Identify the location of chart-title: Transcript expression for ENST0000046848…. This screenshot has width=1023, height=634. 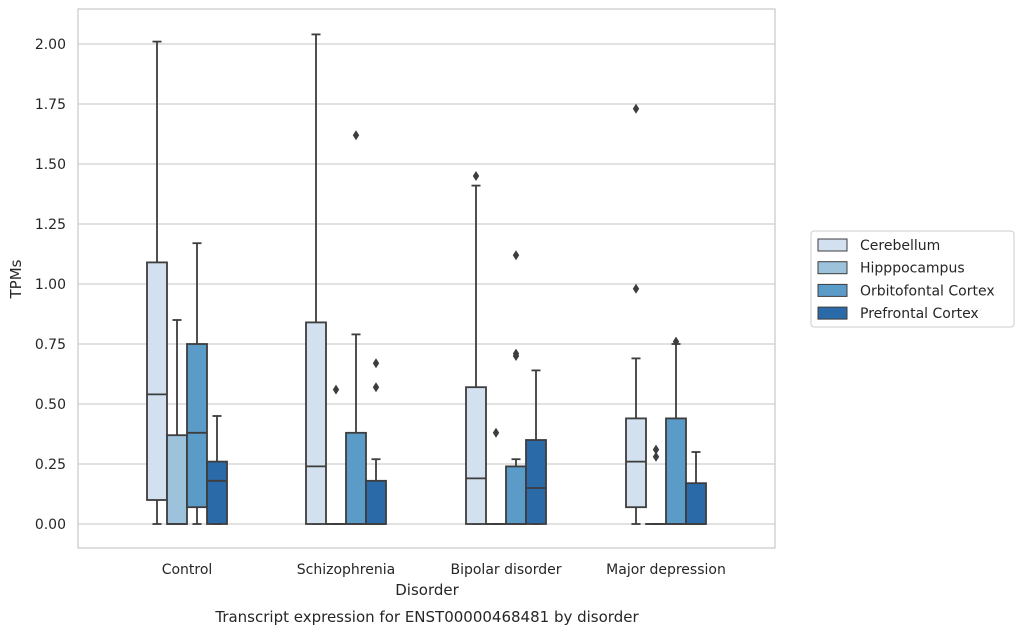
(426, 617).